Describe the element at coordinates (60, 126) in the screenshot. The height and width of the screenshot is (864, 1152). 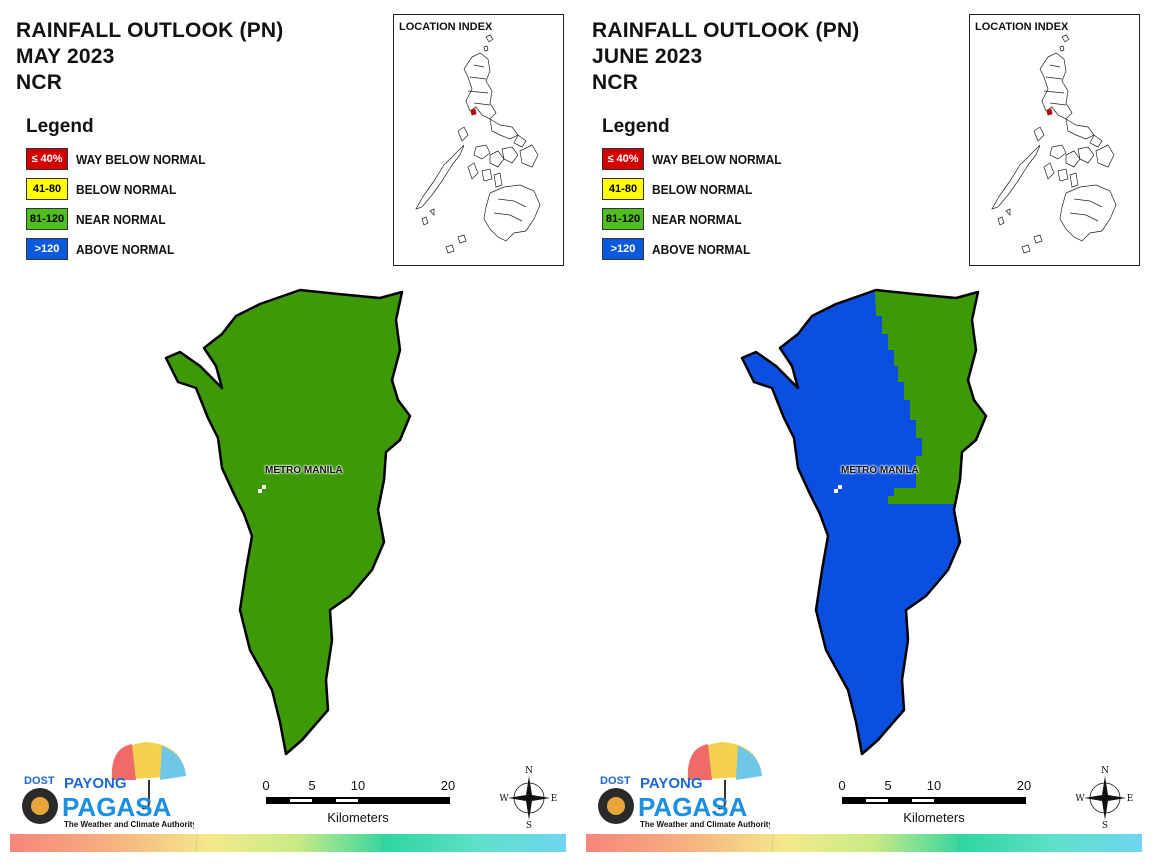
I see `legend-title: Legend` at that location.